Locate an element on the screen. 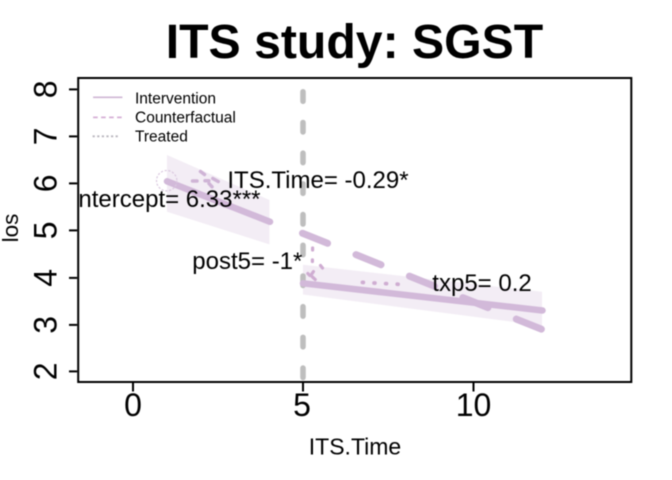 Image resolution: width=672 pixels, height=480 pixels. svg-text: txp5= 0.2 is located at coordinates (481, 283).